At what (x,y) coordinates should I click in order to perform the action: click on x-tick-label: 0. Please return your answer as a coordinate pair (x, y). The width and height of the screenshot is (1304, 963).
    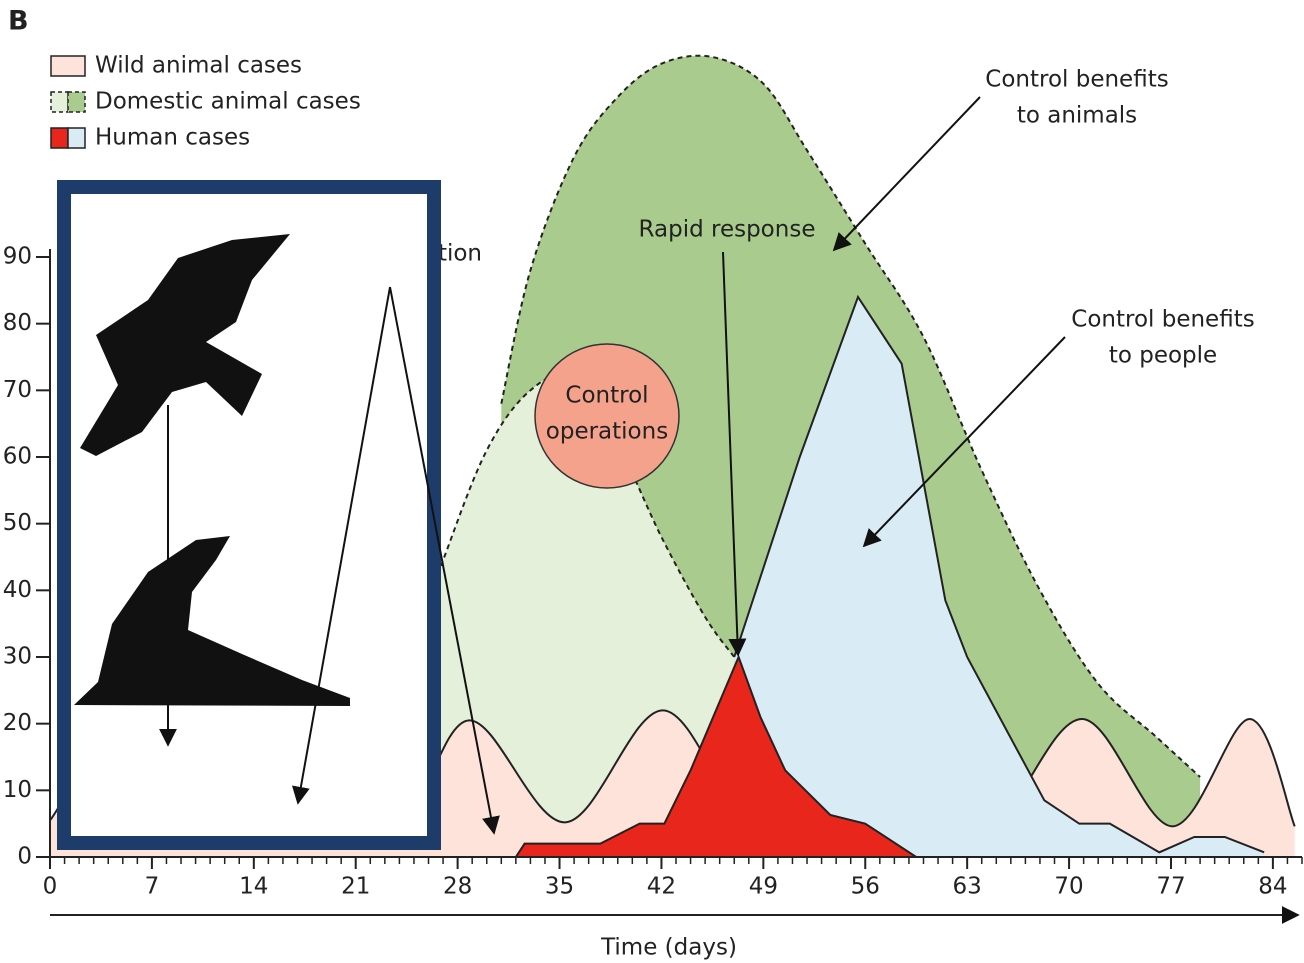
    Looking at the image, I should click on (50, 887).